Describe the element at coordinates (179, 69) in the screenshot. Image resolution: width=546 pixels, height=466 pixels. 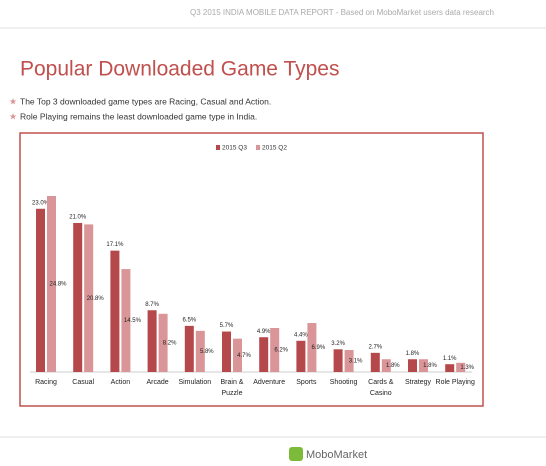
I see `slide-title: Popular Downloaded Game Types` at that location.